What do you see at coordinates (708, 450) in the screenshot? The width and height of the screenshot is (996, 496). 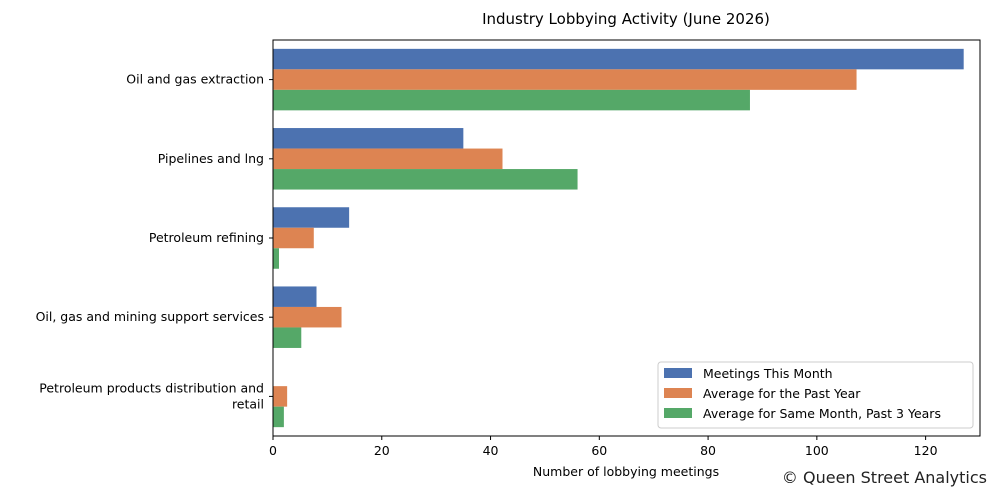 I see `x-tick-label: 80` at bounding box center [708, 450].